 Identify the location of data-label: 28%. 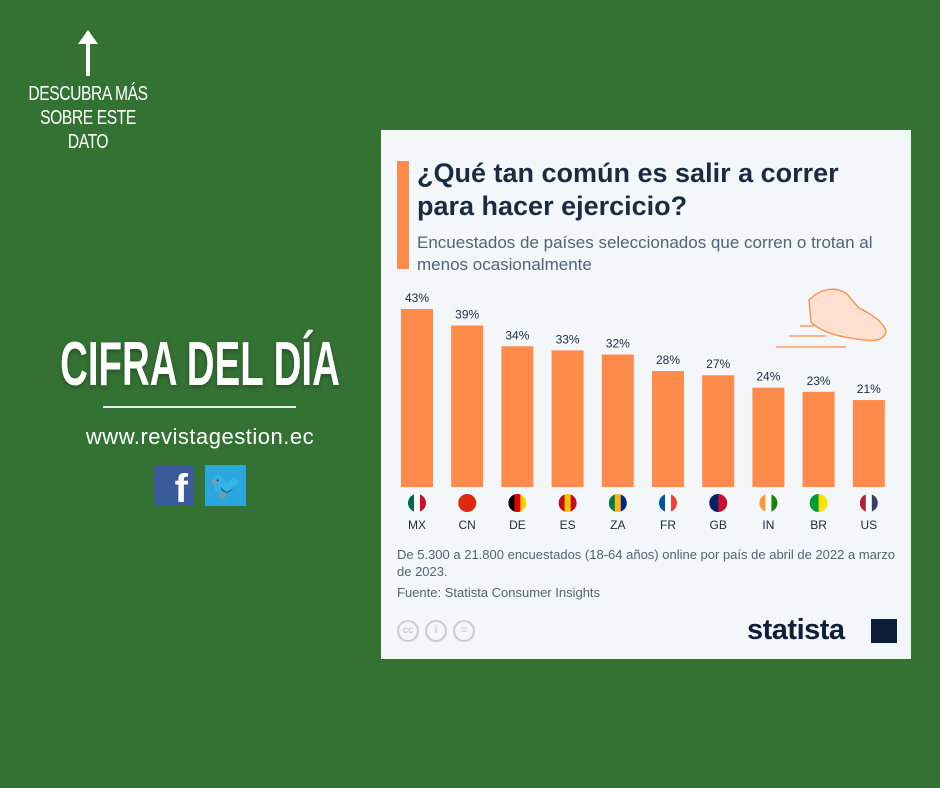
(668, 360).